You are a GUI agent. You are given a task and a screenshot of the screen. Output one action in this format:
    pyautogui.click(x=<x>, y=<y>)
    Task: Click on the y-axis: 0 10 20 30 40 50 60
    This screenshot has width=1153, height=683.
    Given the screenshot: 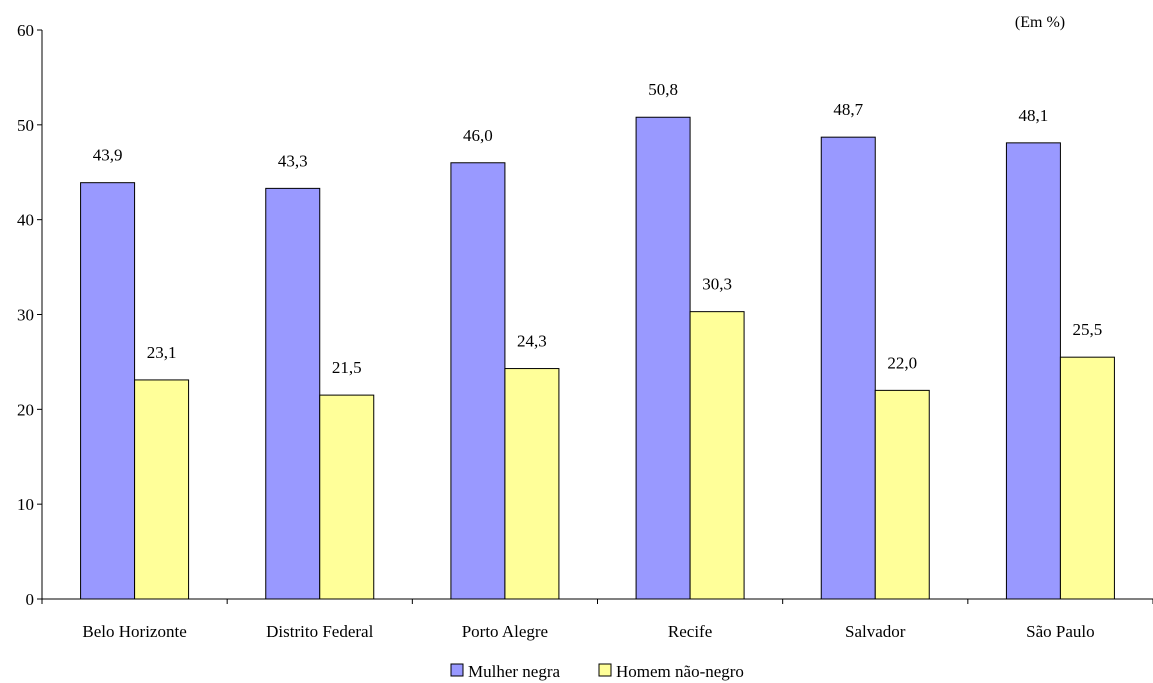 What is the action you would take?
    pyautogui.click(x=30, y=315)
    